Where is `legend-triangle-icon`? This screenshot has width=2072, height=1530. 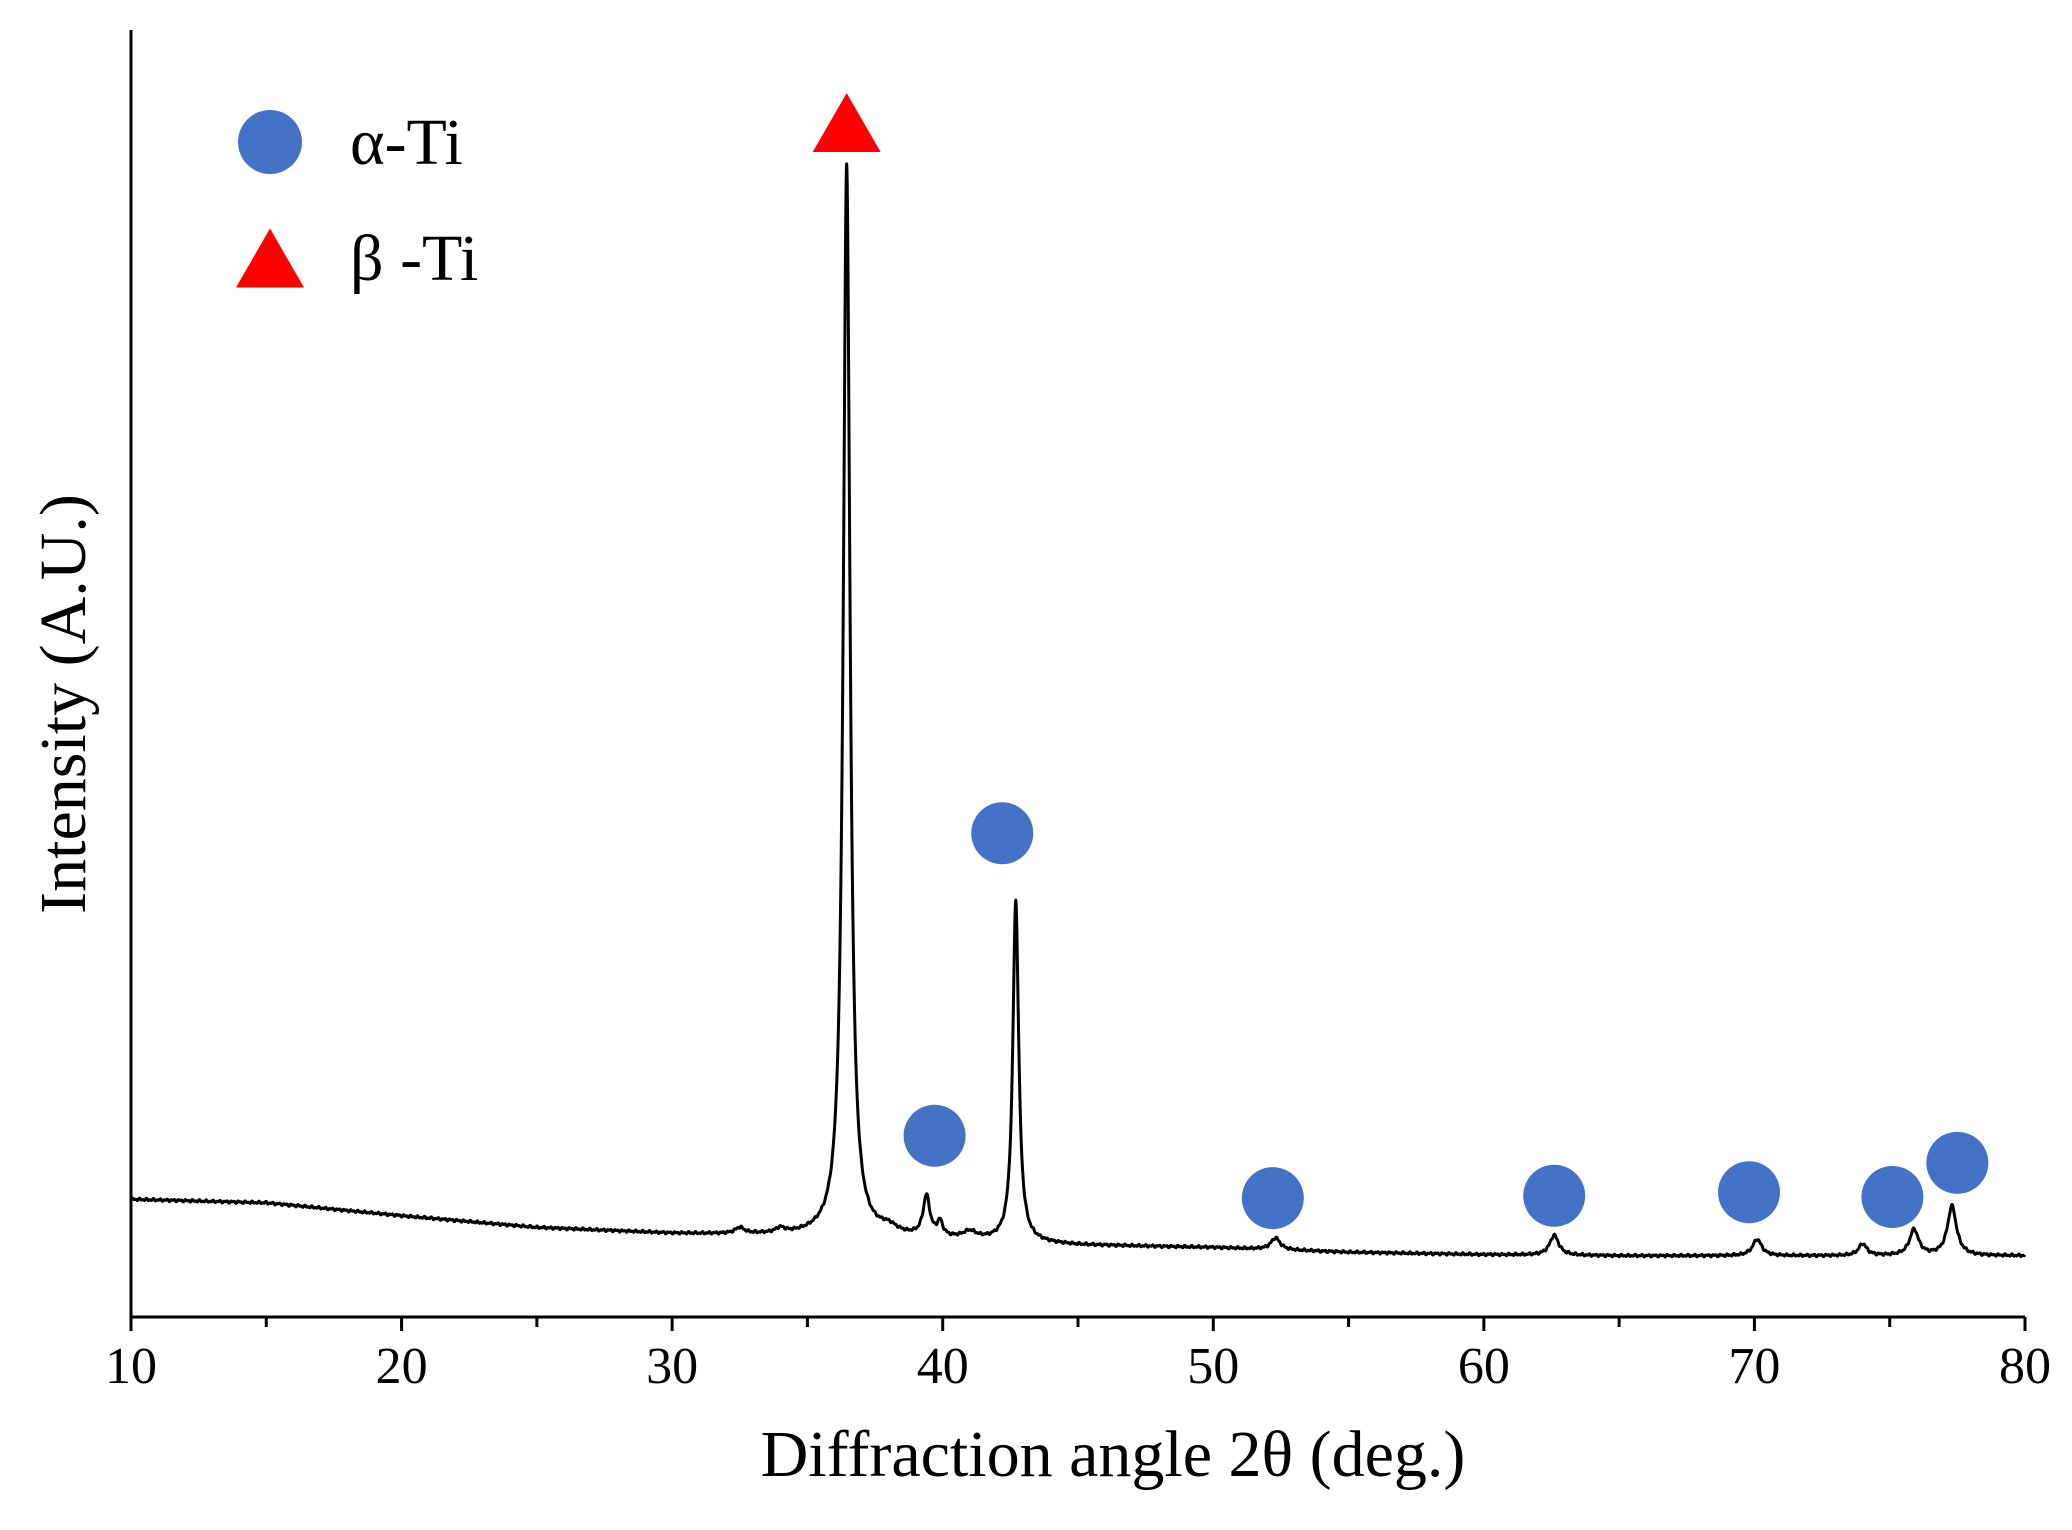
legend-triangle-icon is located at coordinates (270, 258).